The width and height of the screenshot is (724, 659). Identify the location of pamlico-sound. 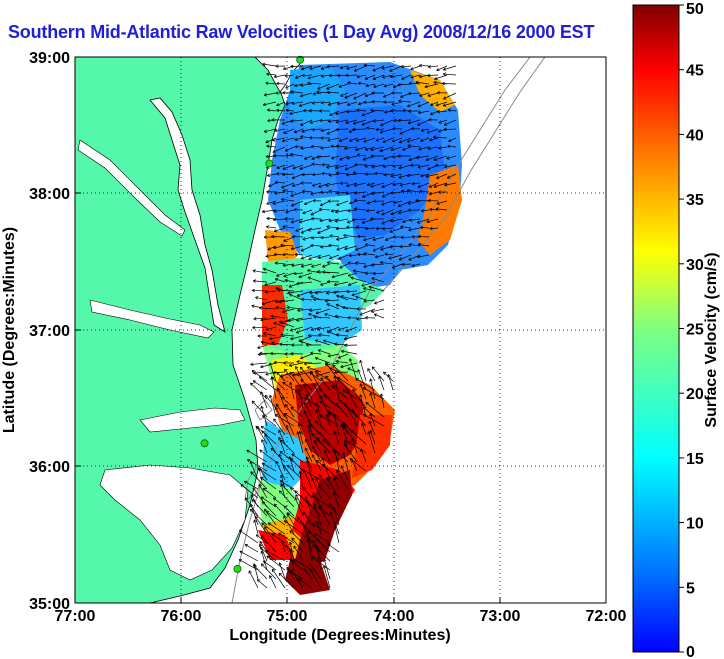
(174, 522).